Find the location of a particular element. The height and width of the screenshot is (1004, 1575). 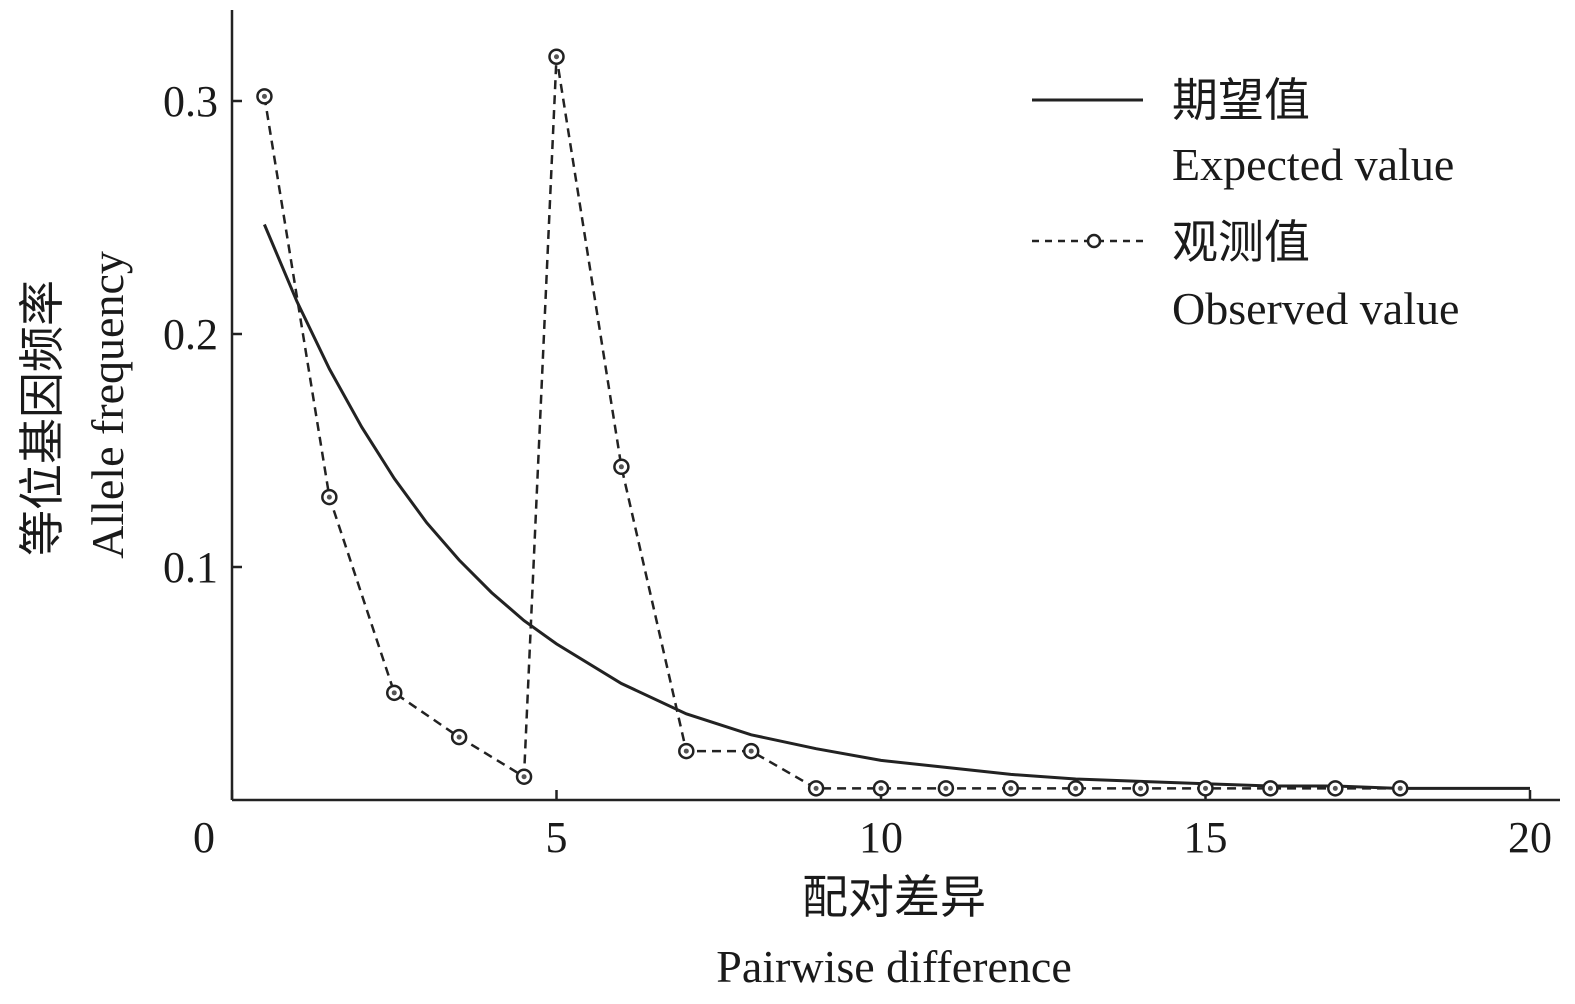

y-axis-title: 等位基因频率 is located at coordinates (42, 418).